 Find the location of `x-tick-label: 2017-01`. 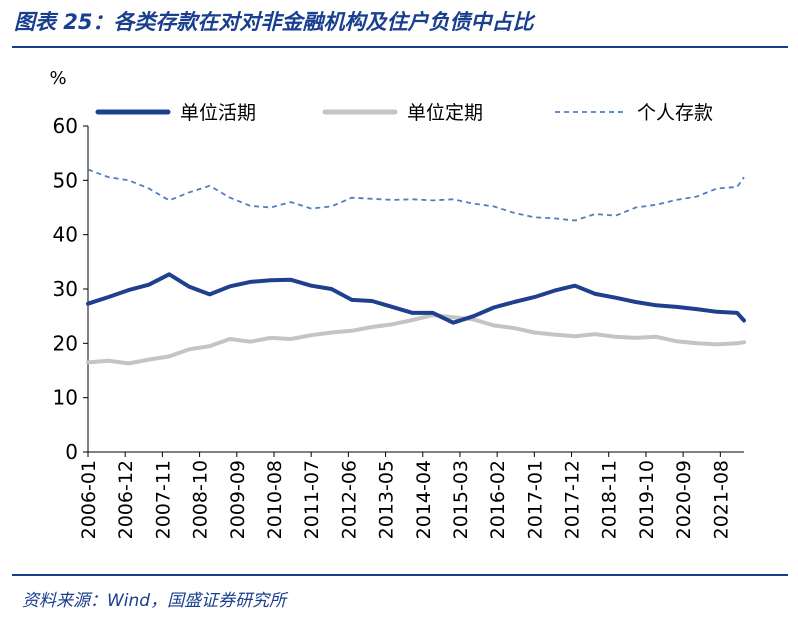

x-tick-label: 2017-01 is located at coordinates (535, 499).